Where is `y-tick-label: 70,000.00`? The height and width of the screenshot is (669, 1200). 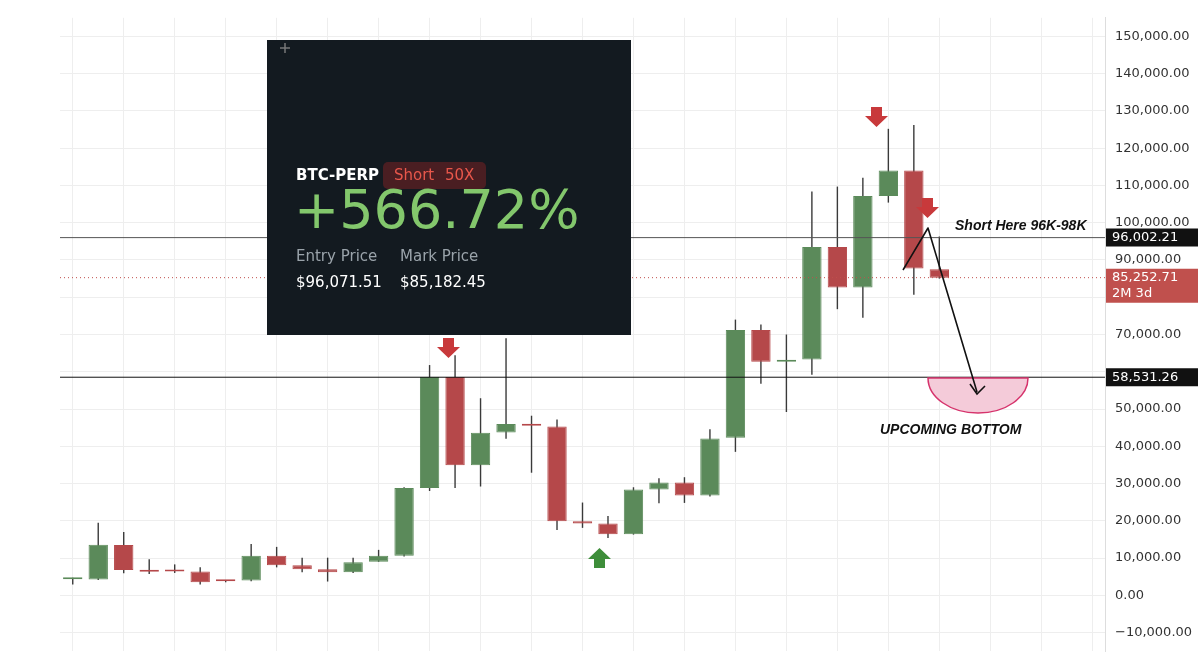 y-tick-label: 70,000.00 is located at coordinates (1148, 333).